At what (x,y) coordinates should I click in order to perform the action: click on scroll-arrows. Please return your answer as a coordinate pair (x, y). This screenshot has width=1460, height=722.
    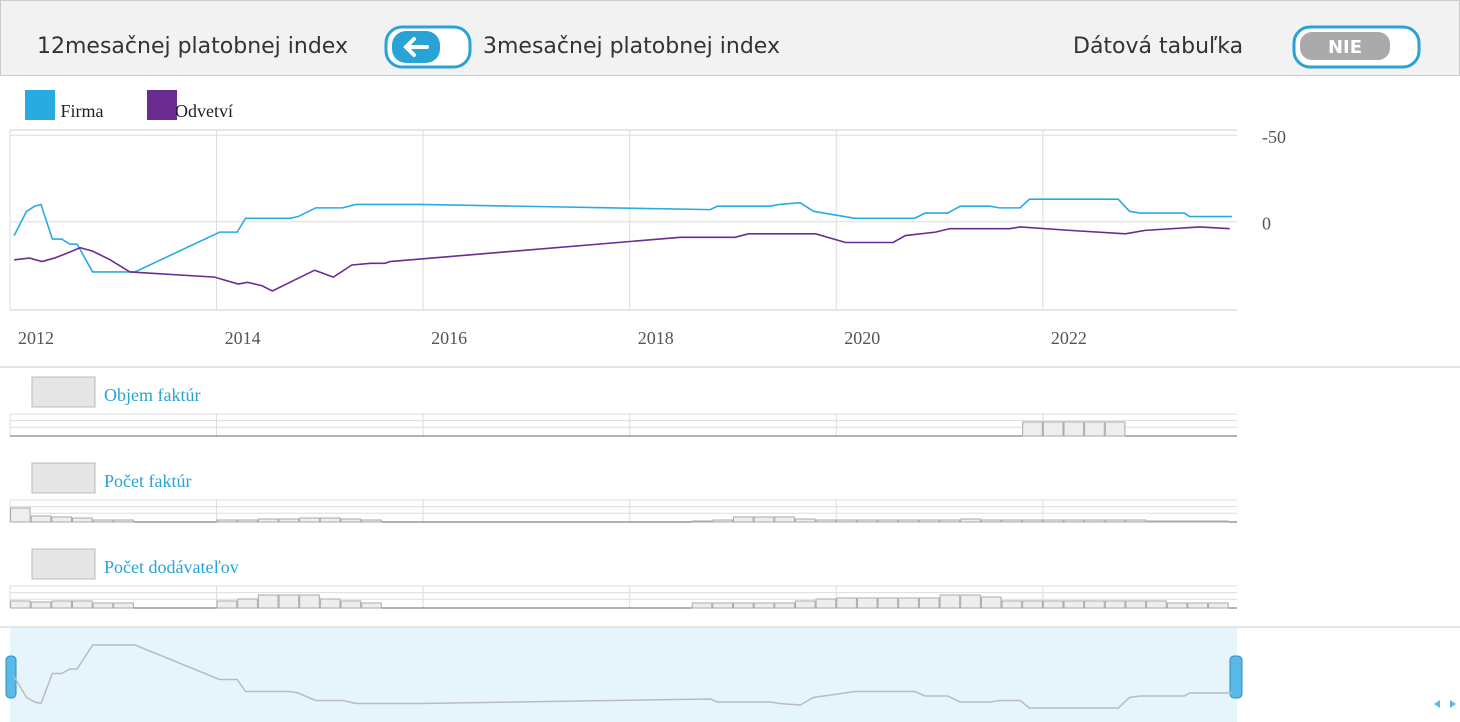
    Looking at the image, I should click on (1445, 704).